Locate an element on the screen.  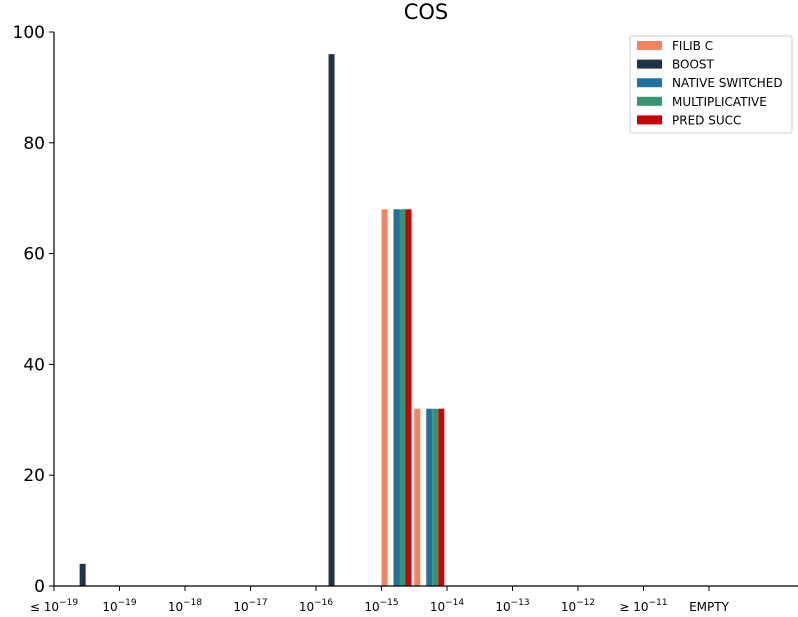
y-tick-label: 40 is located at coordinates (34, 365).